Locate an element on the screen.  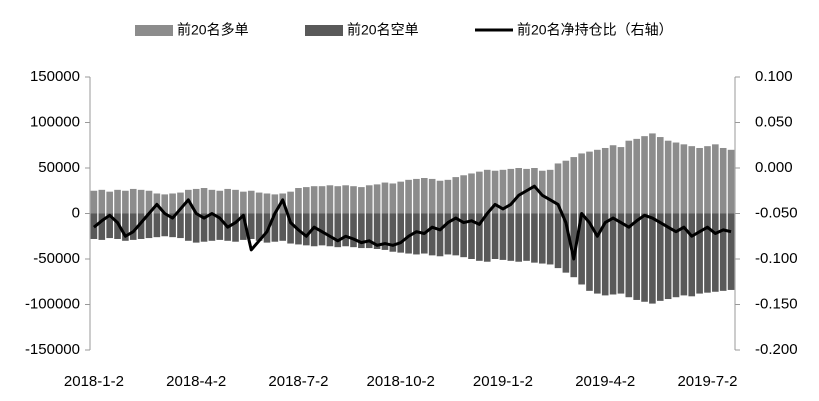
x-tick-label: 2018-7-2 is located at coordinates (298, 381).